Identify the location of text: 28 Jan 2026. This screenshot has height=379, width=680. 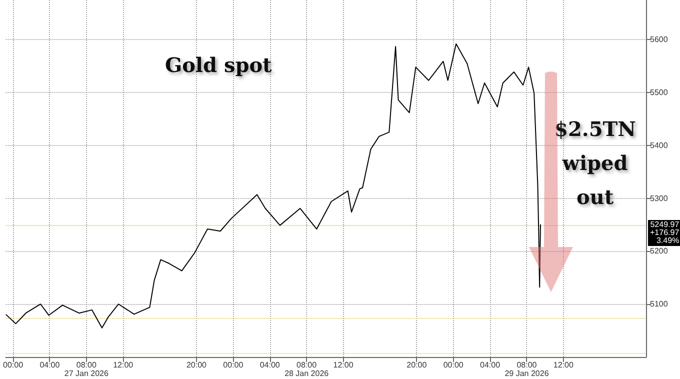
(306, 373).